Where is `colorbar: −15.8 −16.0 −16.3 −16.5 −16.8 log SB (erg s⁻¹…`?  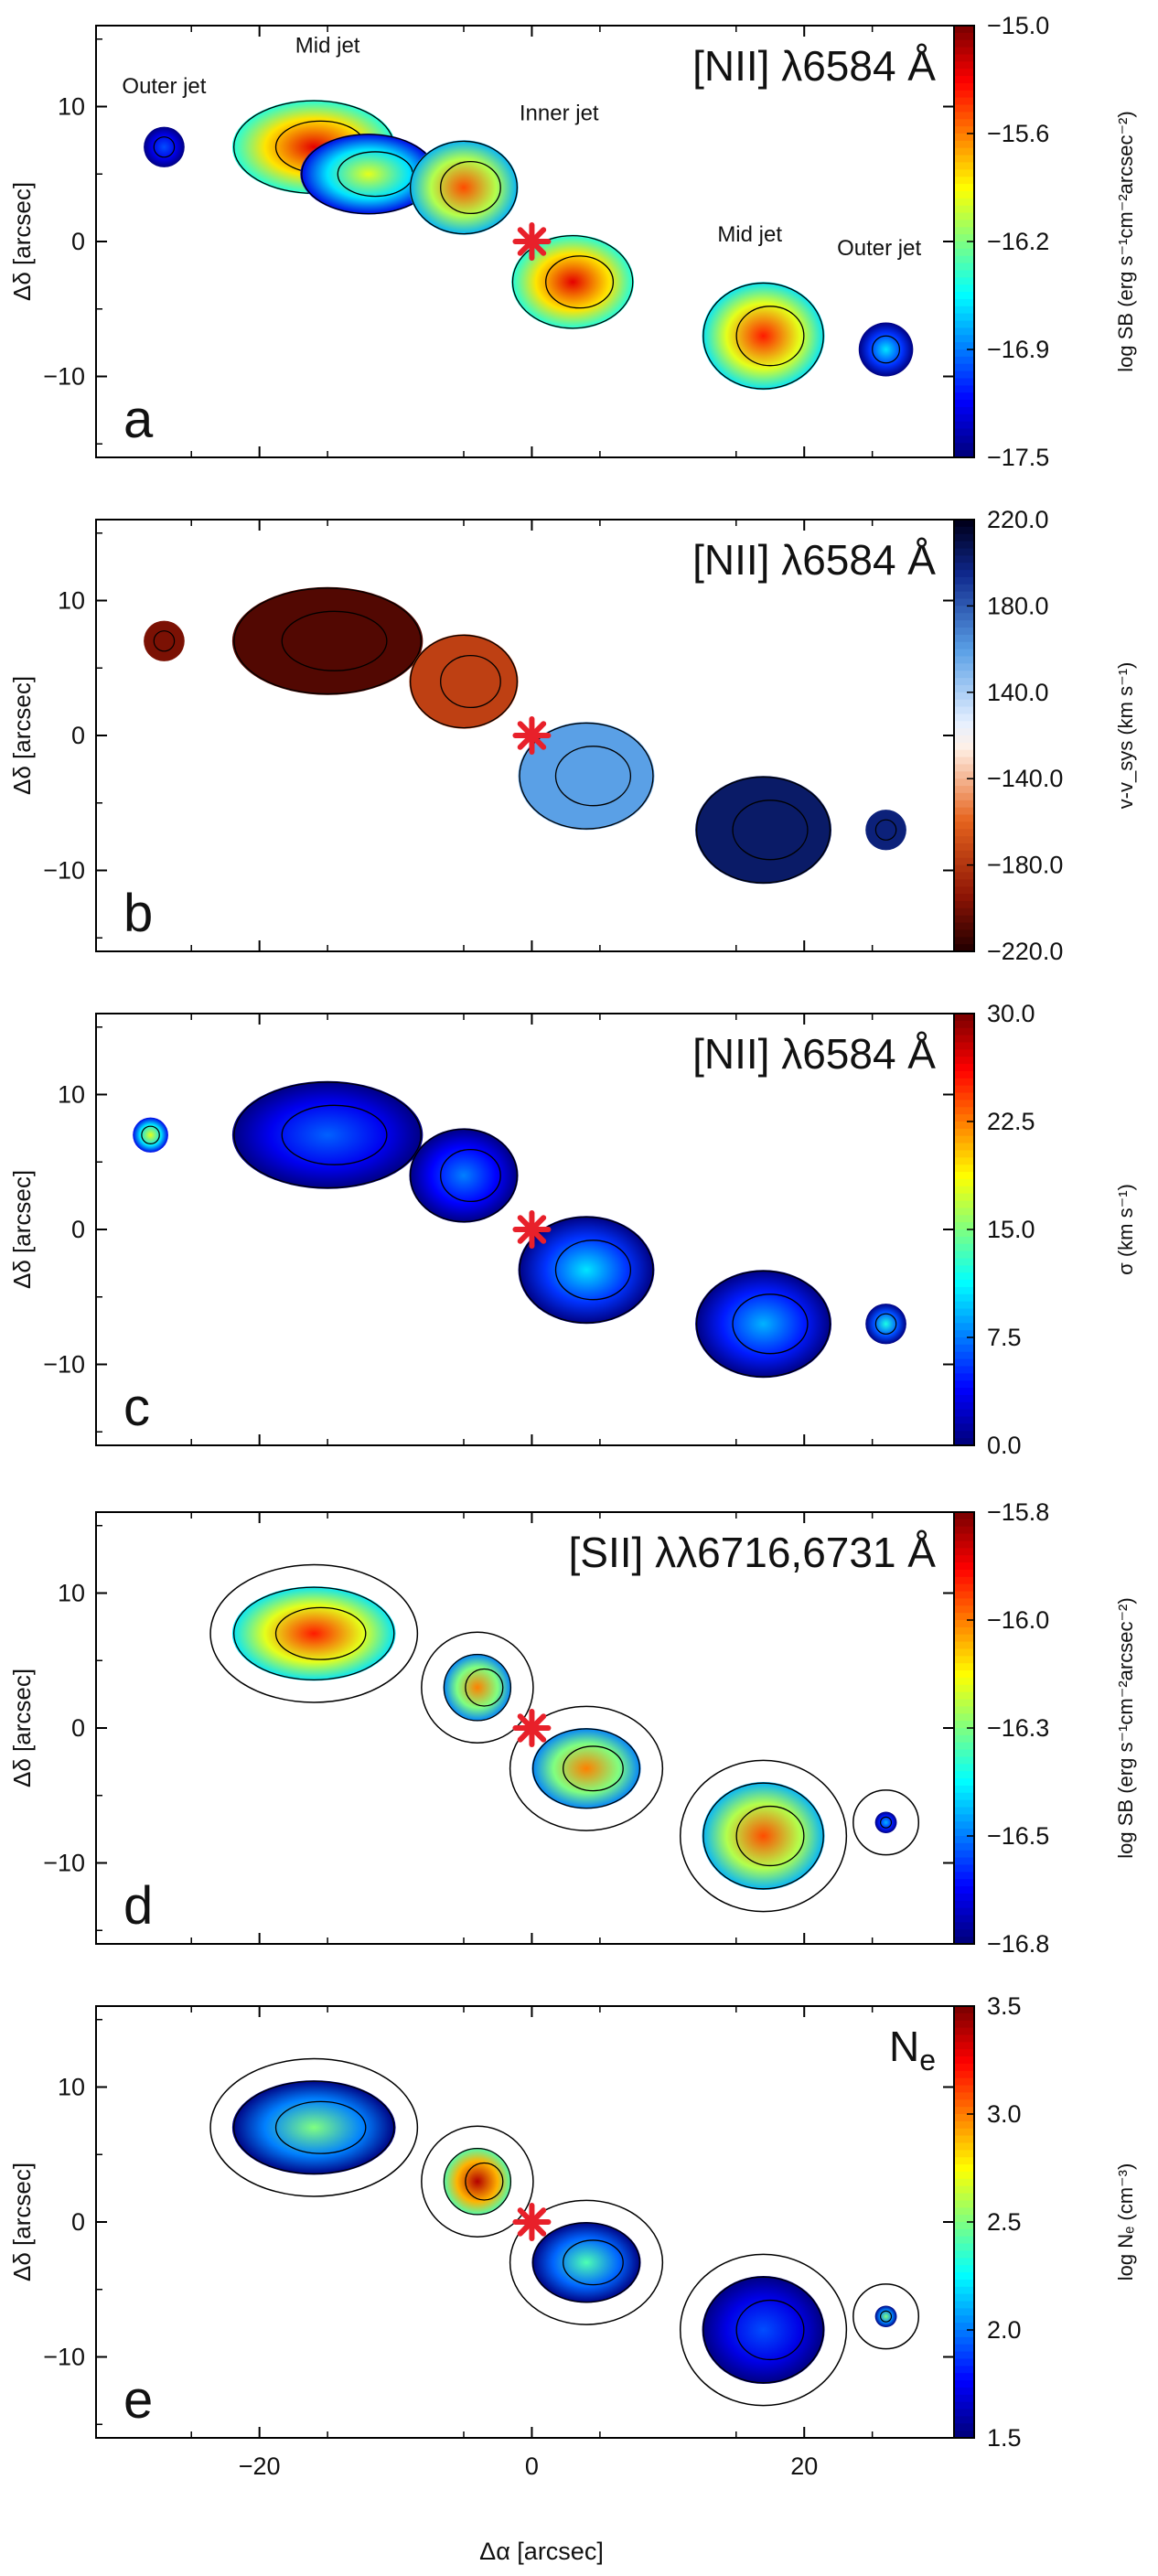 colorbar: −15.8 −16.0 −16.3 −16.5 −16.8 log SB (erg s⁻¹… is located at coordinates (1045, 1728).